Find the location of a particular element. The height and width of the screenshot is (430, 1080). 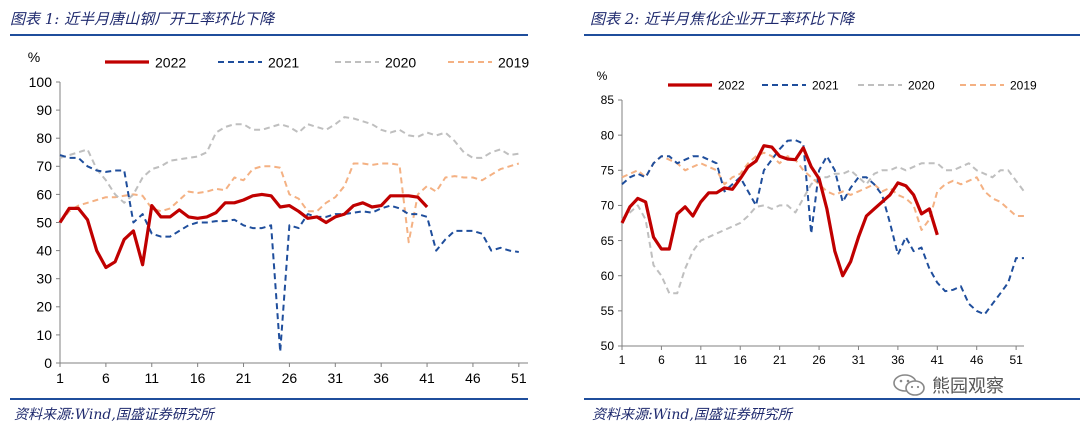

wechat-icon is located at coordinates (909, 385).